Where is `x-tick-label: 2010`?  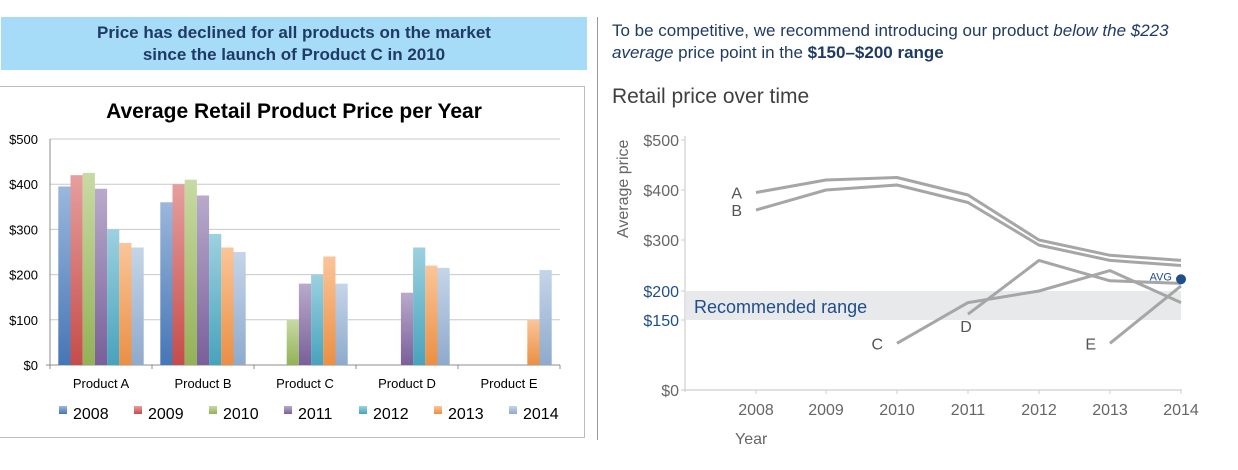
x-tick-label: 2010 is located at coordinates (897, 410).